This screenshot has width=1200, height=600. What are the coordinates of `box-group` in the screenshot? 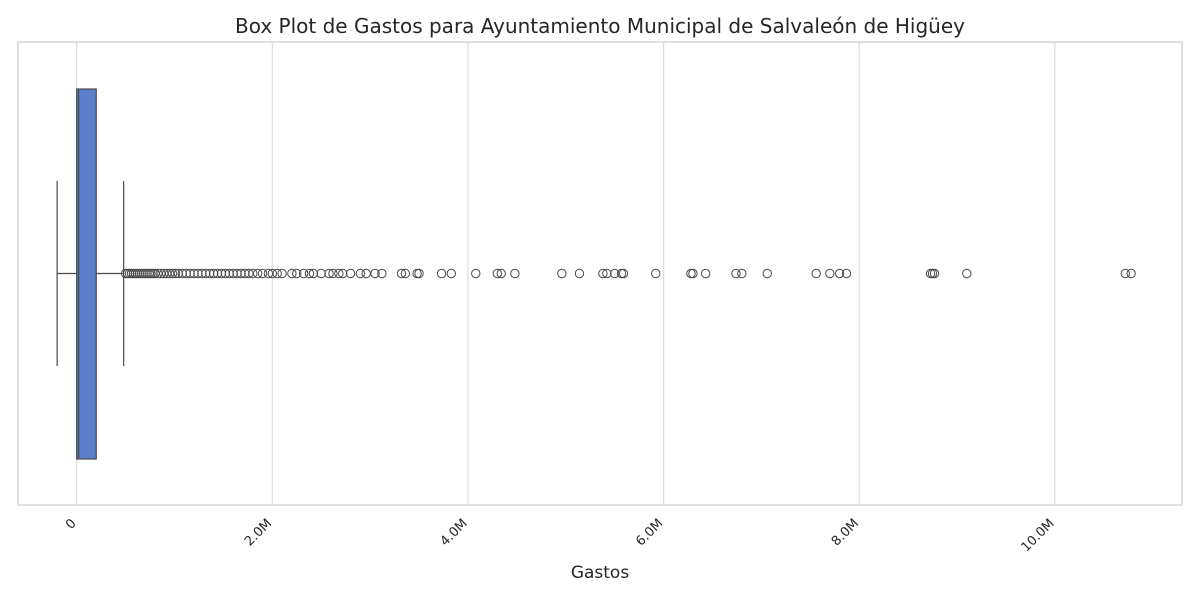 It's located at (90, 274).